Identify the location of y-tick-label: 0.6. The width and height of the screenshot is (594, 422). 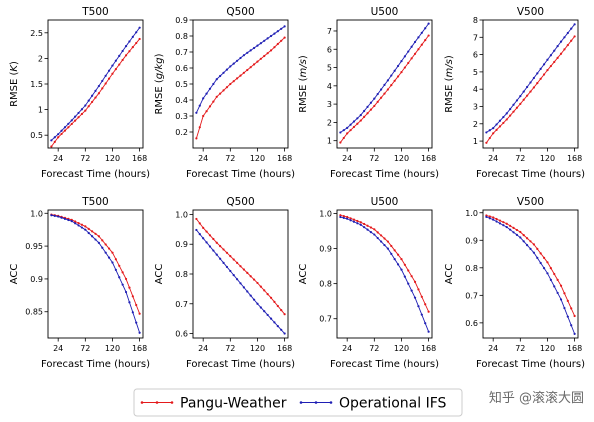
(471, 323).